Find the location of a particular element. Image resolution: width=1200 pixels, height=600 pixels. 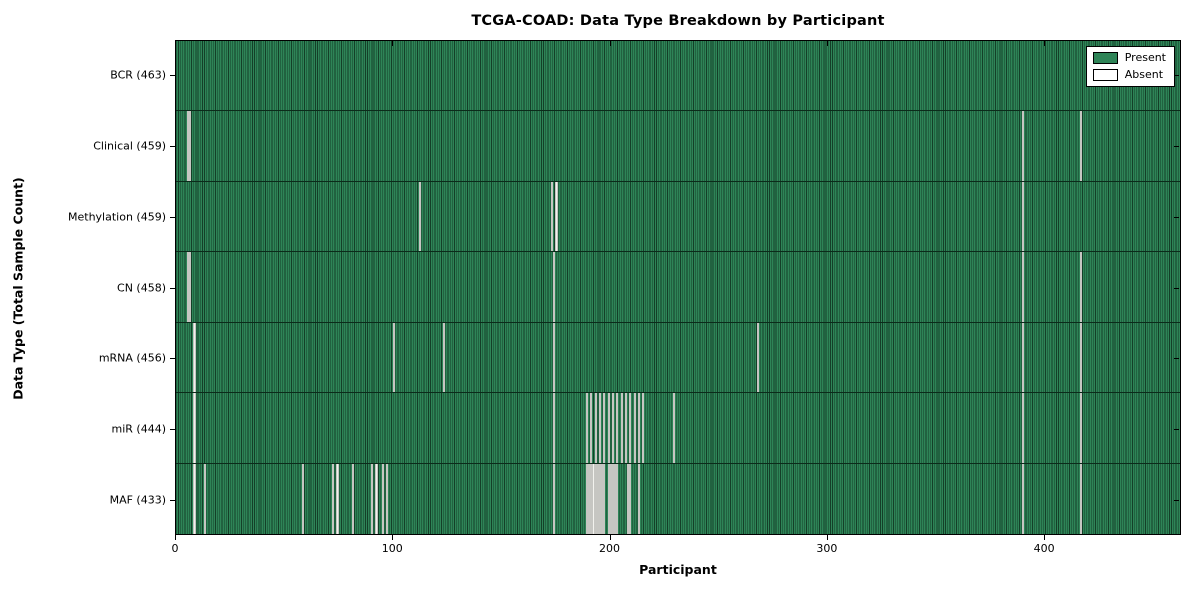

y-tick-label: mRNA (456) is located at coordinates (132, 358).